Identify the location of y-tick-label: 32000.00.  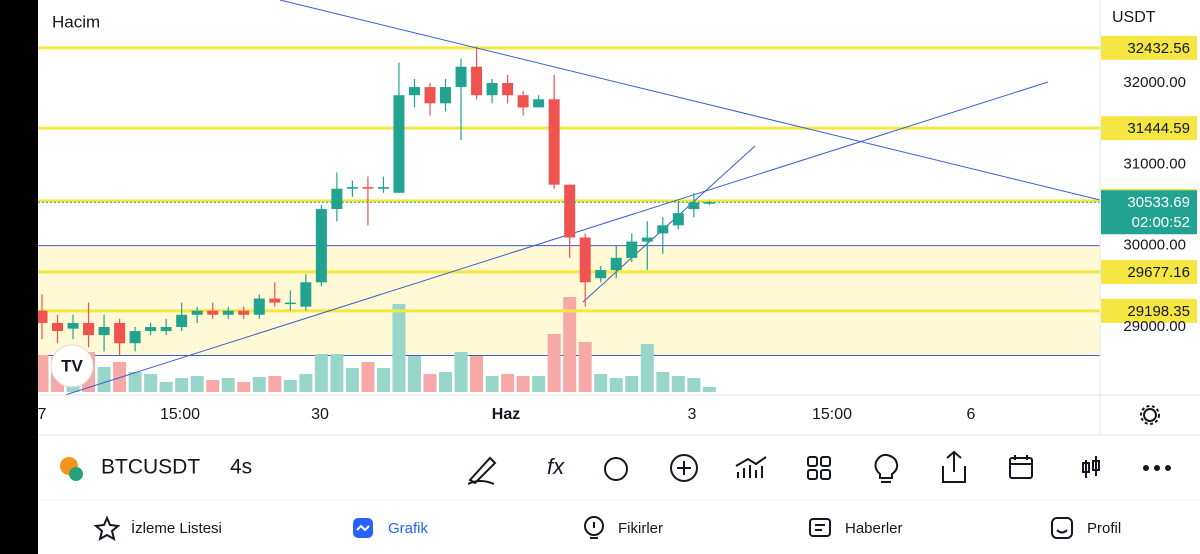
(1154, 82).